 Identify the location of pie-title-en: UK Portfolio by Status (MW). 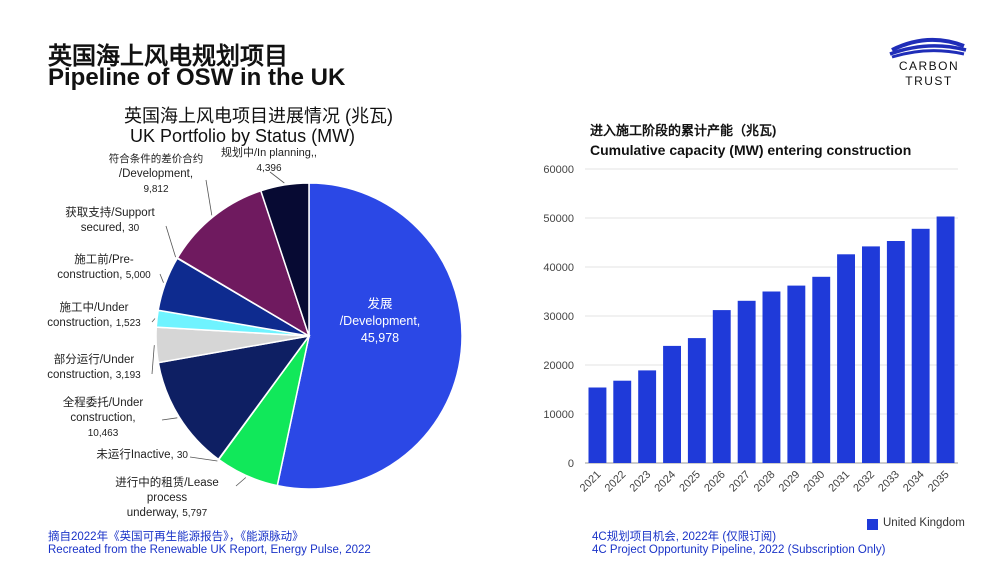
(243, 136).